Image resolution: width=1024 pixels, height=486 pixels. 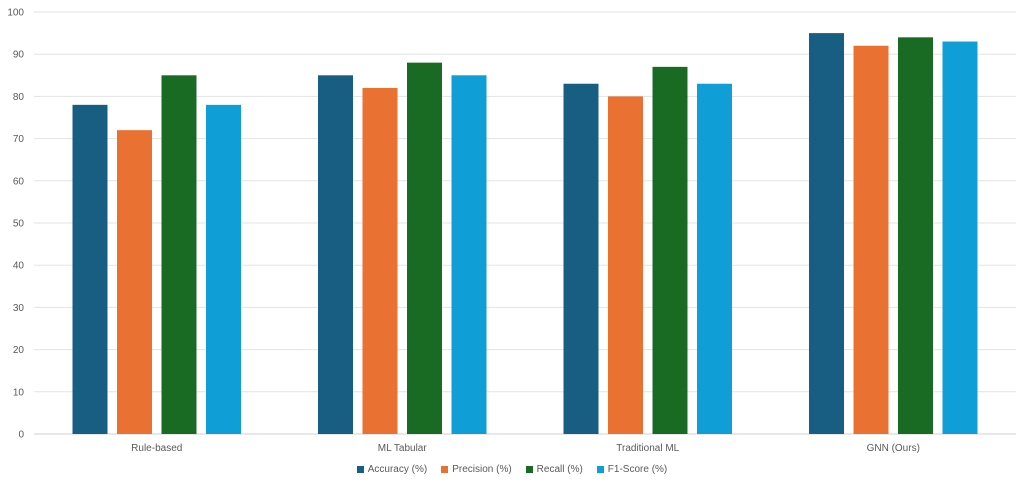 I want to click on legend-item: Accuracy (%), so click(x=392, y=469).